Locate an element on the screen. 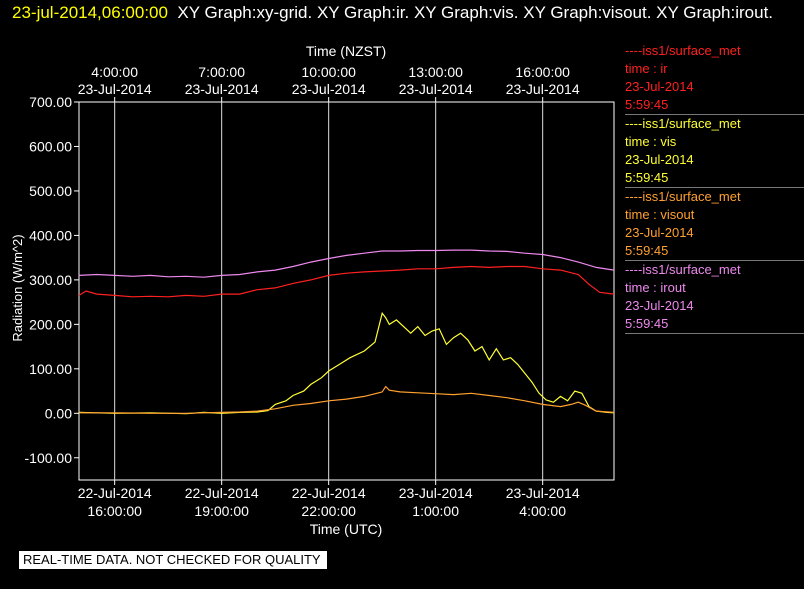 This screenshot has width=804, height=589. y-tick-label: 100.00 is located at coordinates (50, 369).